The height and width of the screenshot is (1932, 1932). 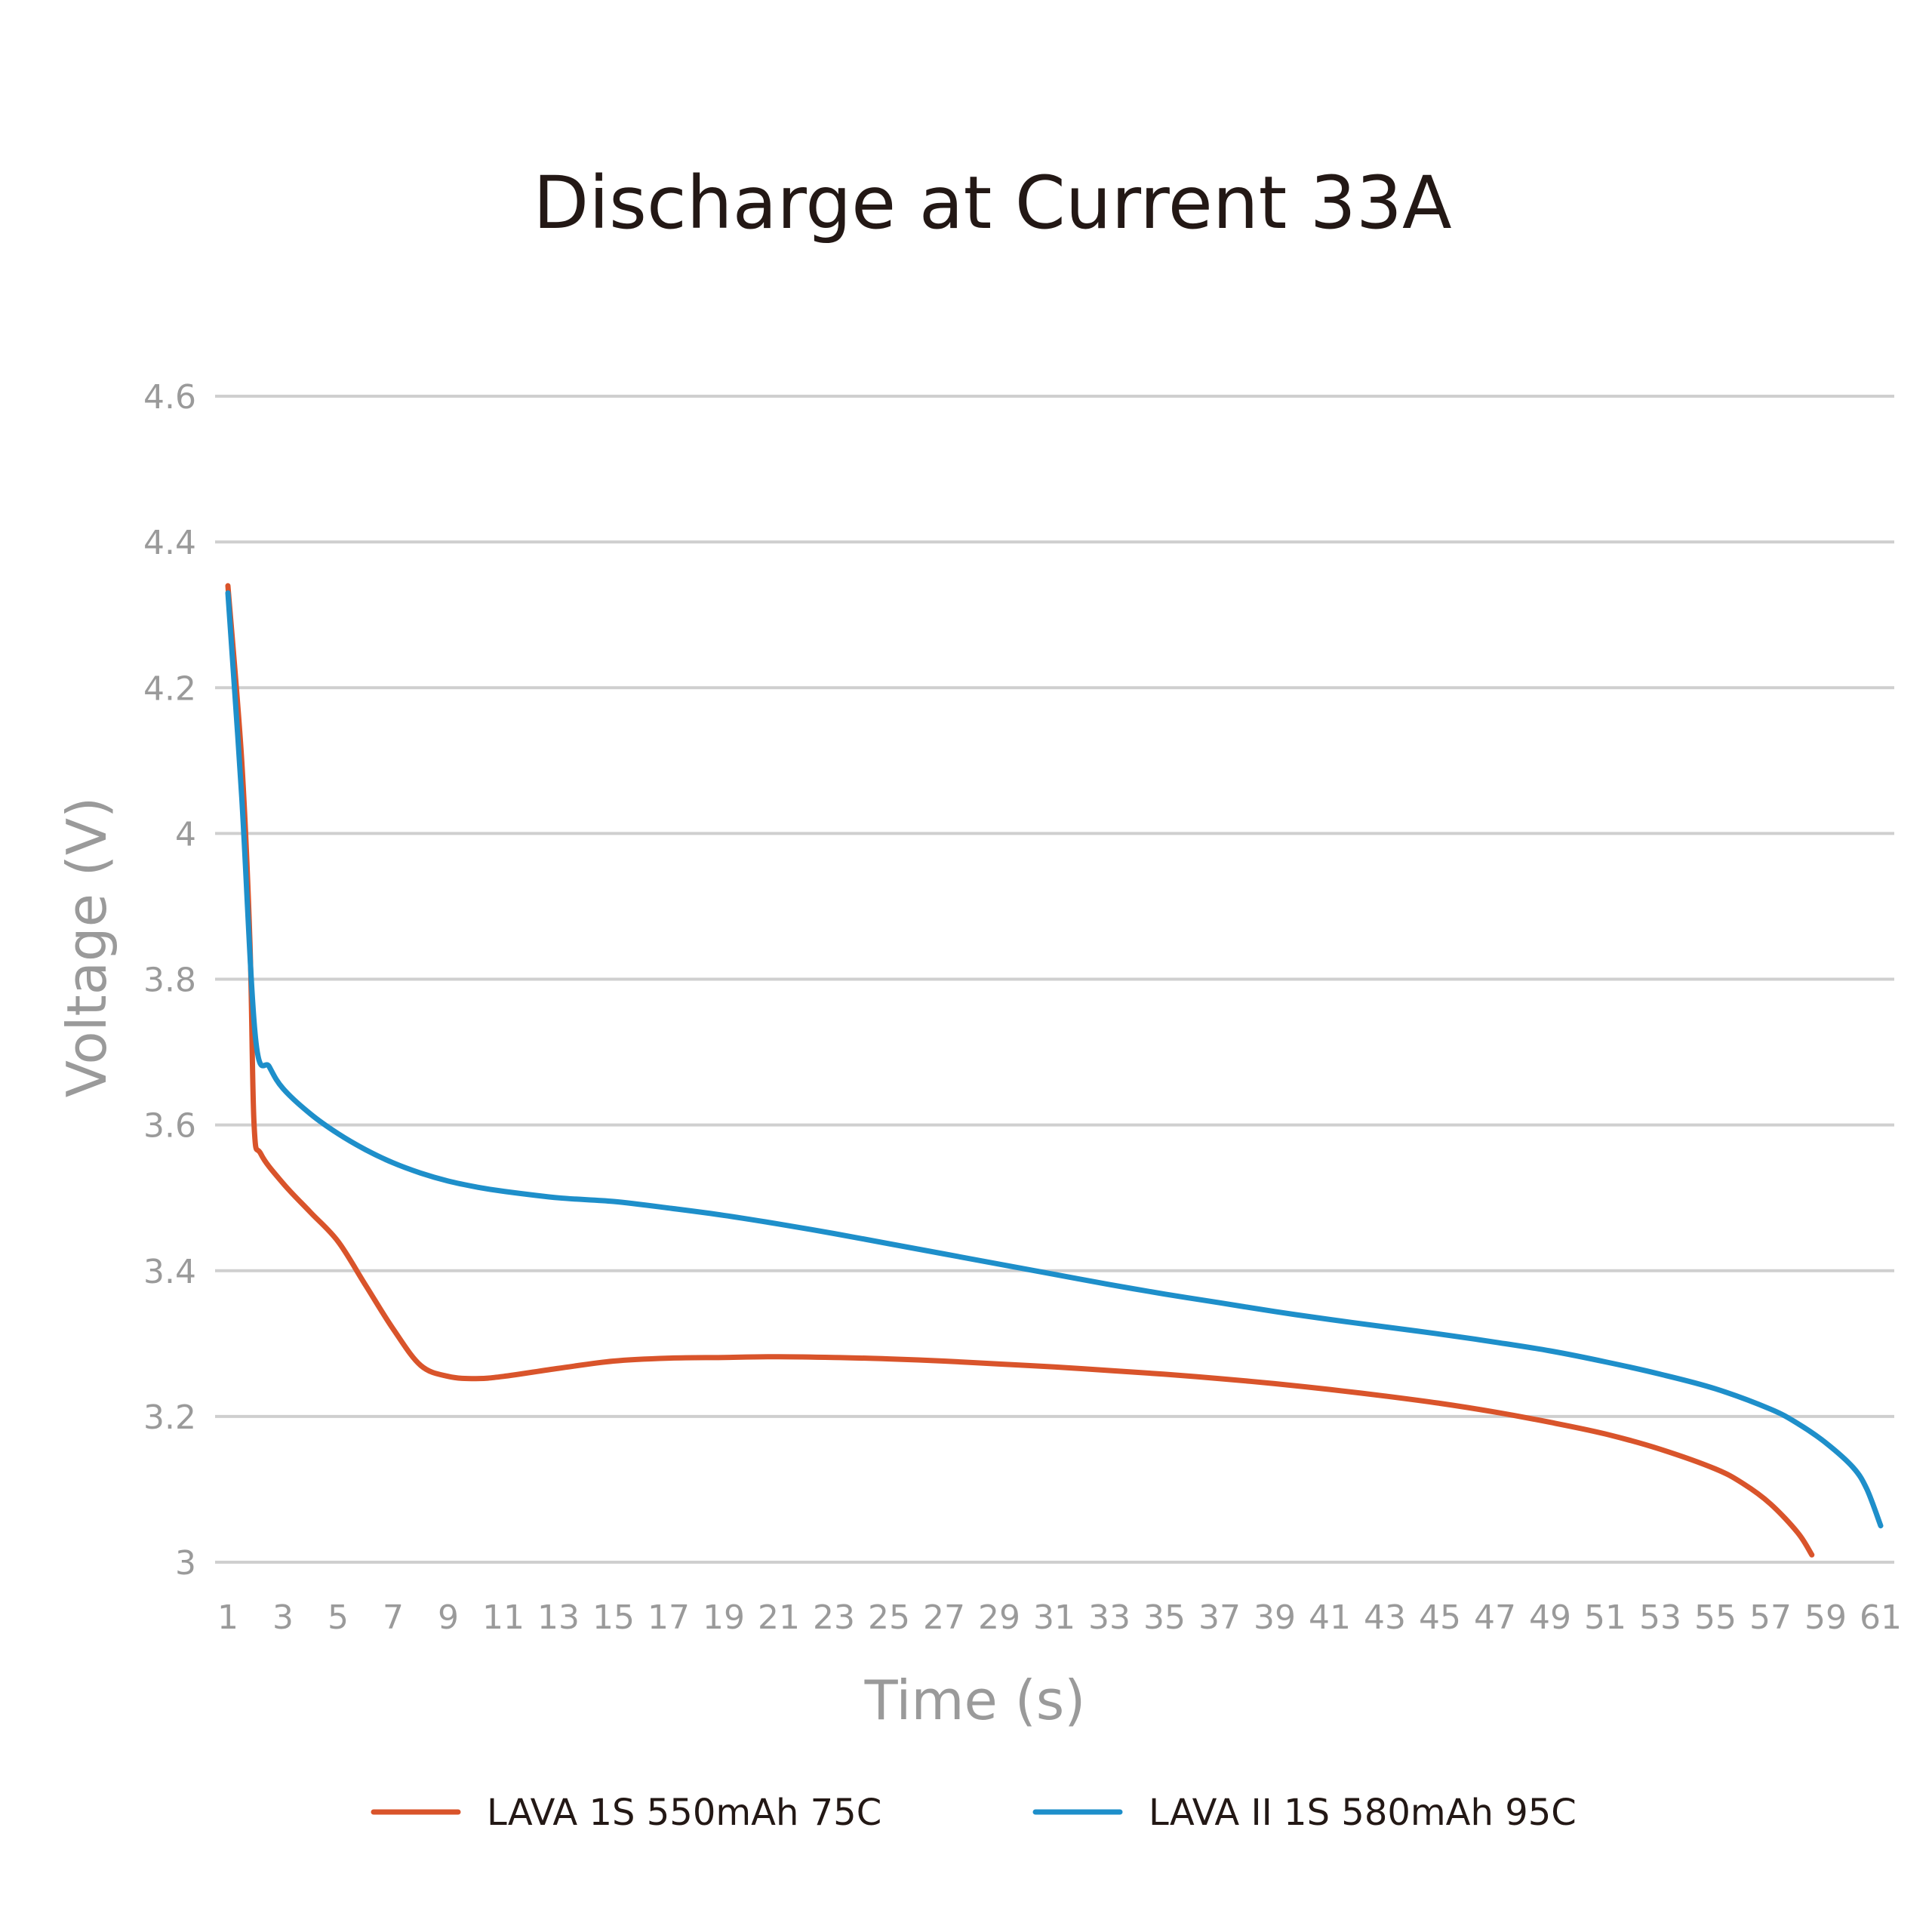 I want to click on x-tick-label: 13, so click(x=558, y=1617).